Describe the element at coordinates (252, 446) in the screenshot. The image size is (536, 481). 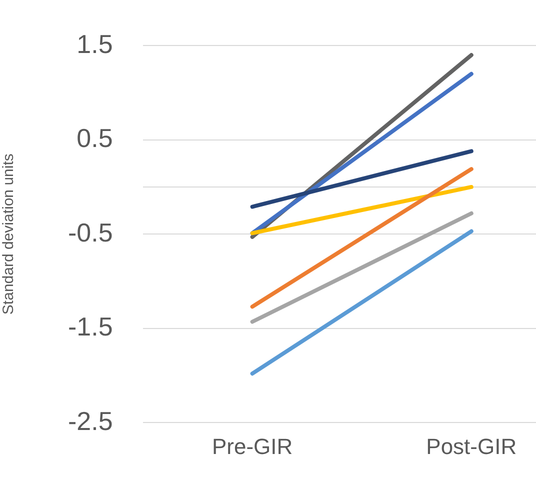
I see `x-tick-label: Pre-GIR` at that location.